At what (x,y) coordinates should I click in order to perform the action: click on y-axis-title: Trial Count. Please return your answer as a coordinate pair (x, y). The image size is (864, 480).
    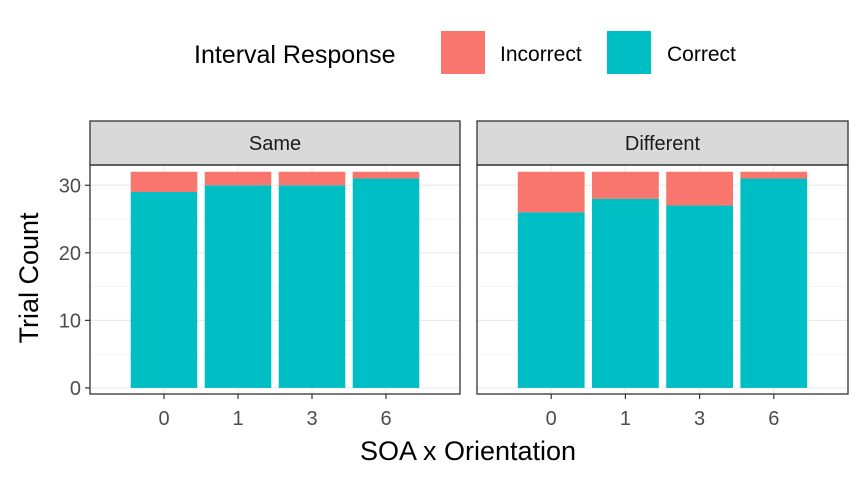
    Looking at the image, I should click on (29, 278).